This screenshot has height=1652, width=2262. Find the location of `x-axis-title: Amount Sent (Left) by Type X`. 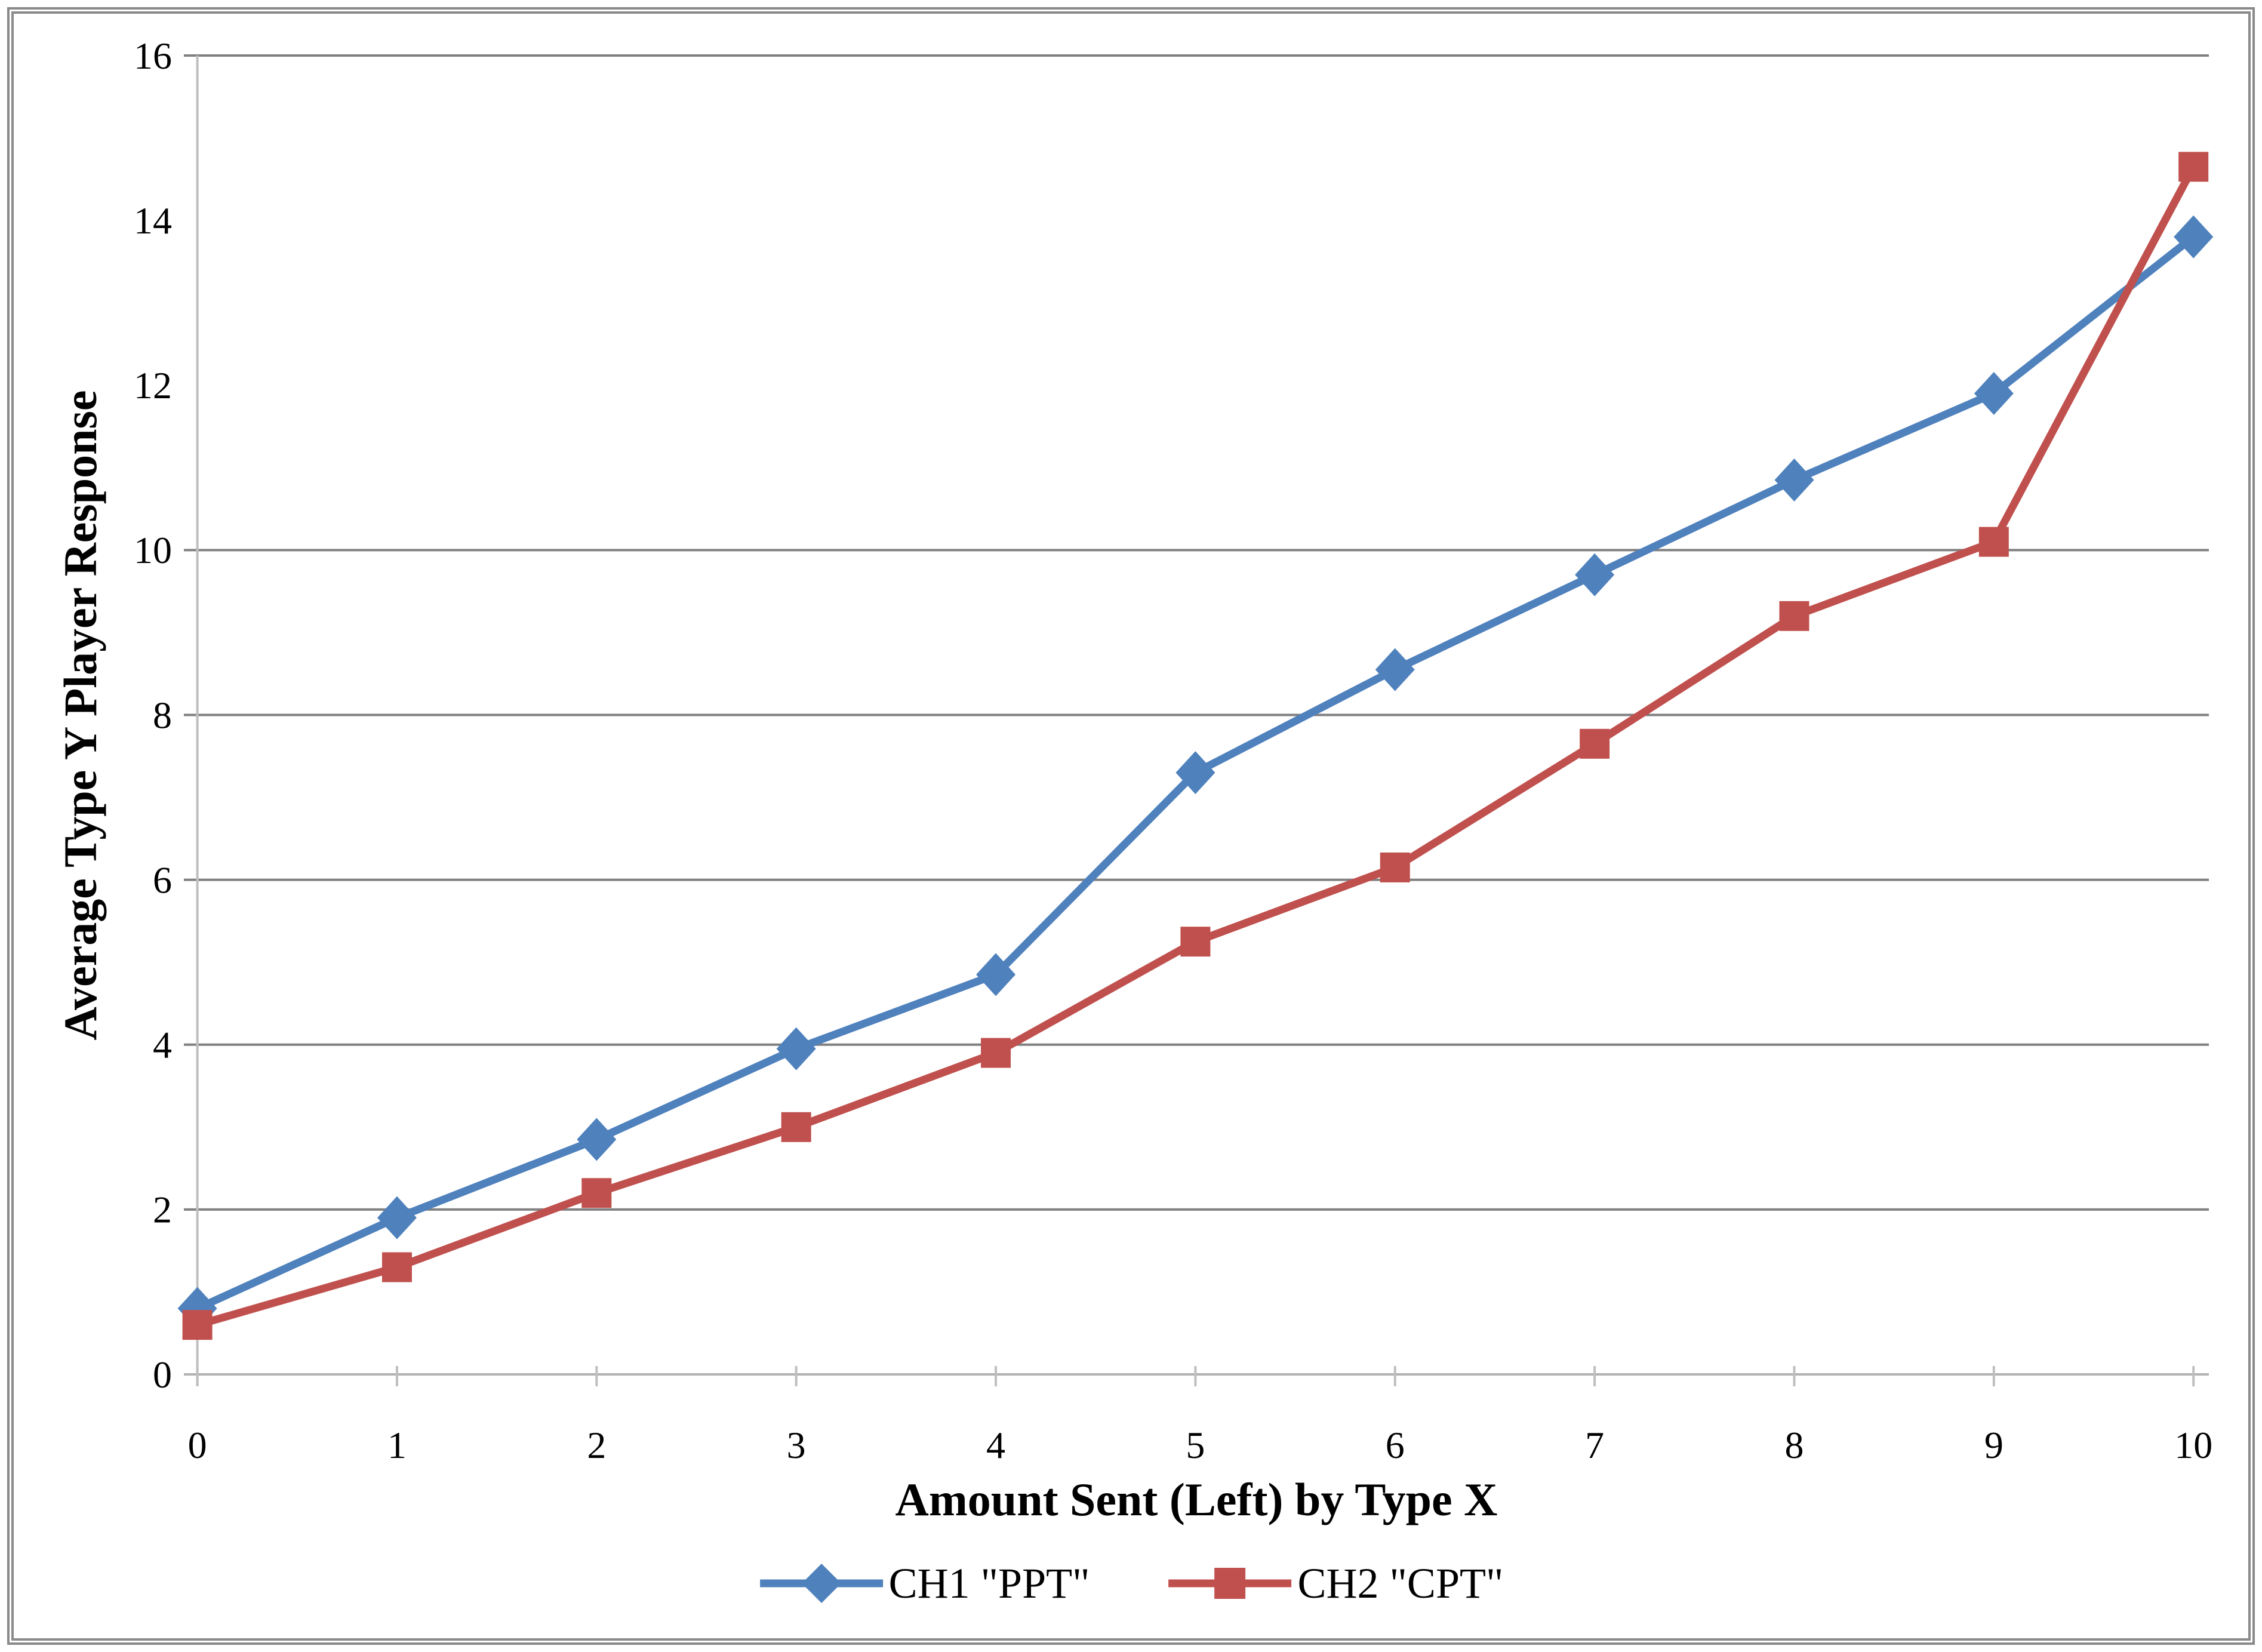

x-axis-title: Amount Sent (Left) by Type X is located at coordinates (1197, 1499).